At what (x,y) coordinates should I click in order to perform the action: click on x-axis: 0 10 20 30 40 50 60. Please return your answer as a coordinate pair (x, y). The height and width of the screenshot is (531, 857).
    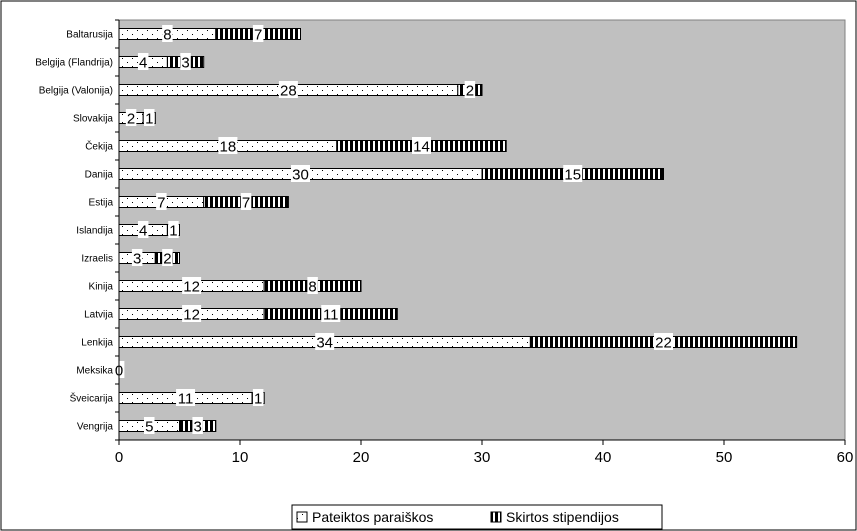
    Looking at the image, I should click on (484, 452).